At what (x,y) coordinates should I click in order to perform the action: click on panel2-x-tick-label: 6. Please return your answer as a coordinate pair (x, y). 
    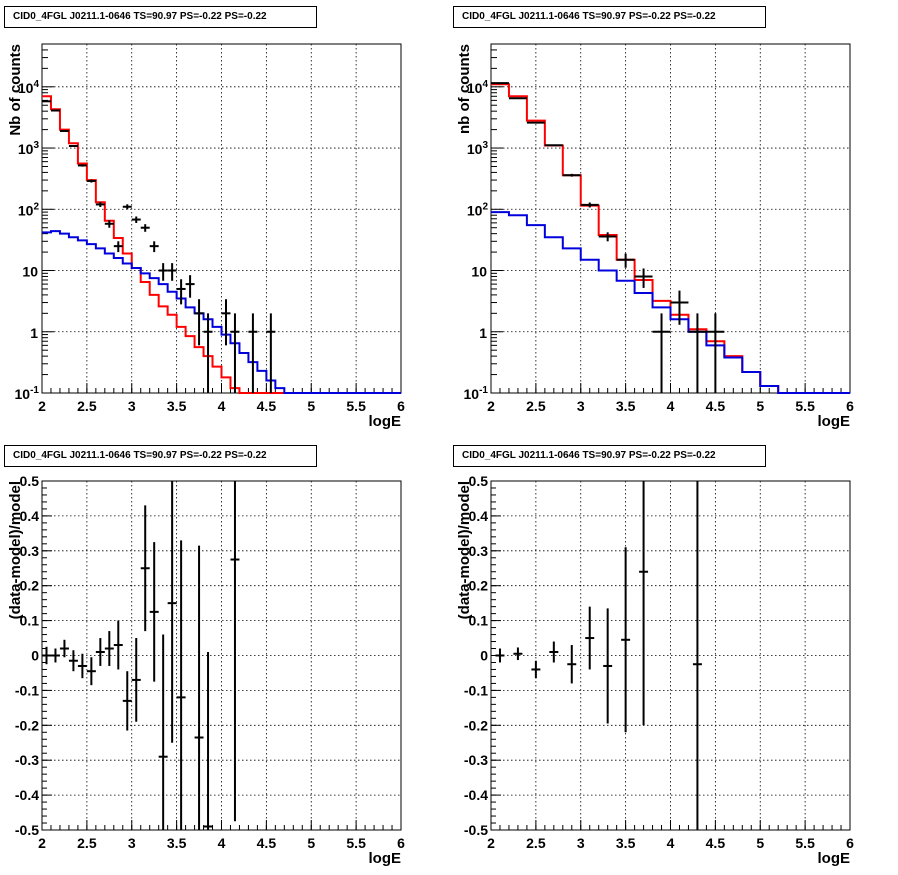
    Looking at the image, I should click on (850, 406).